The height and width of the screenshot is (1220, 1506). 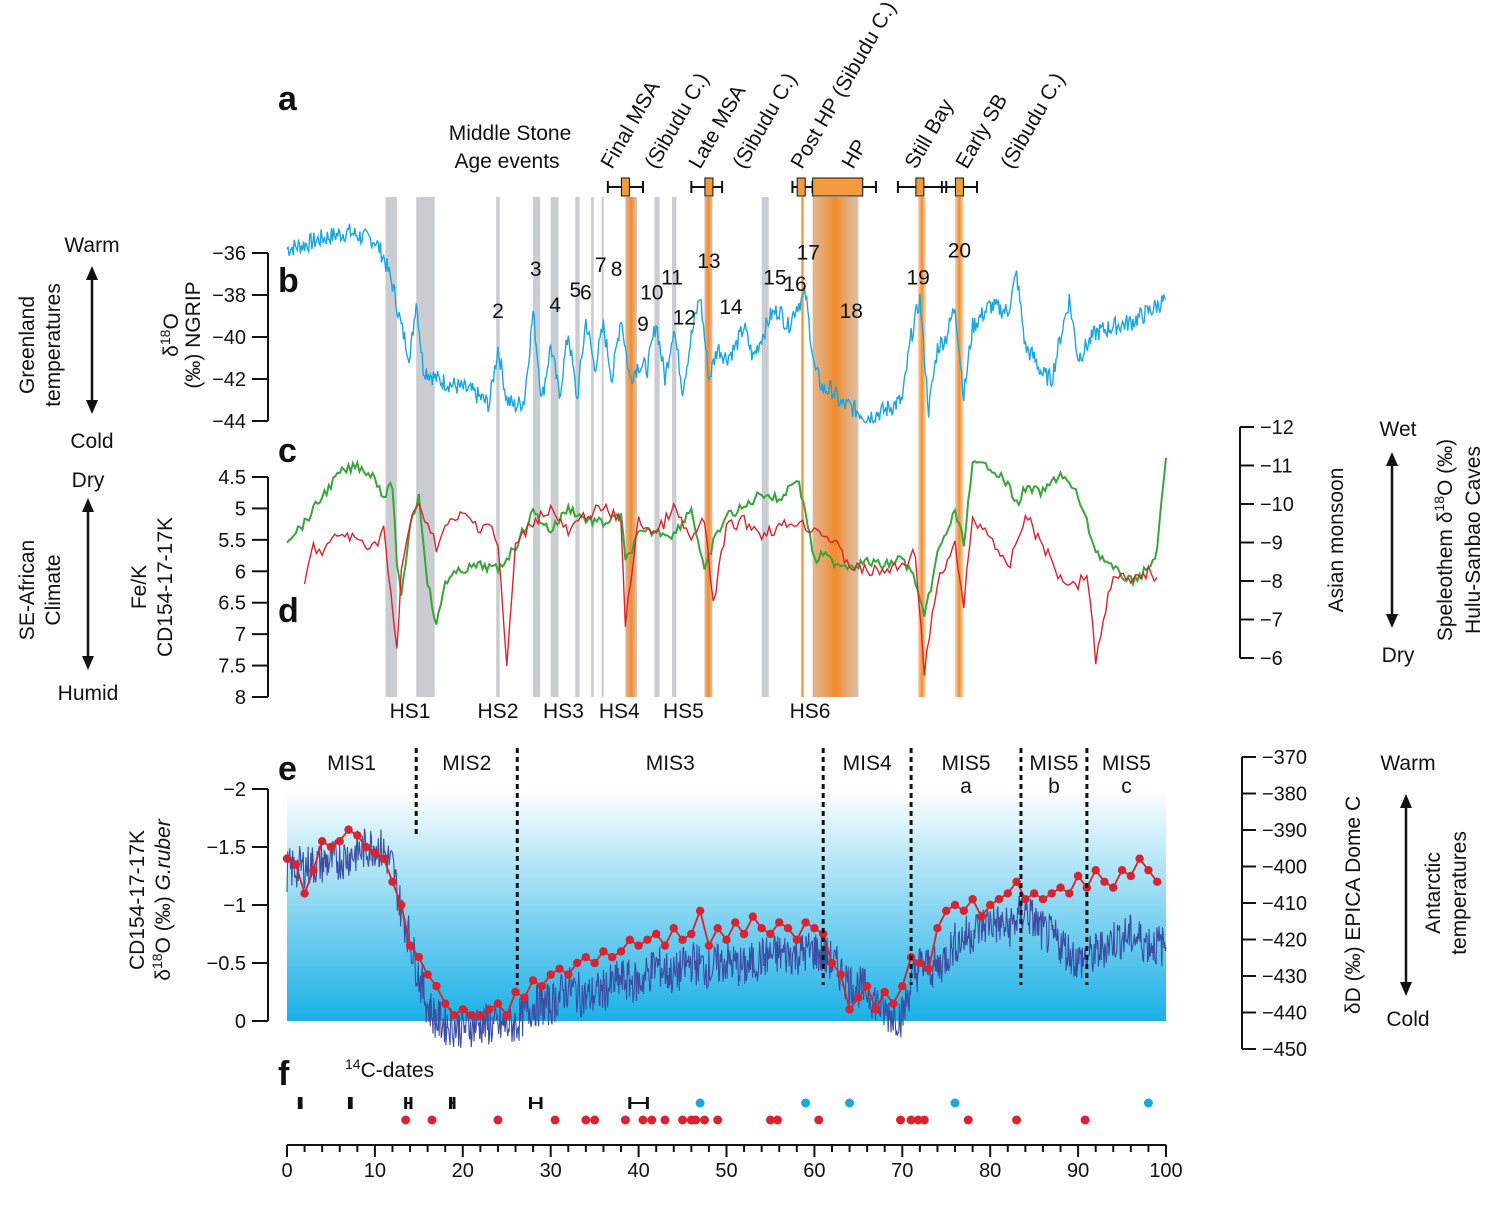 What do you see at coordinates (1284, 941) in the screenshot?
I see `epica-axis-tick-label: −420` at bounding box center [1284, 941].